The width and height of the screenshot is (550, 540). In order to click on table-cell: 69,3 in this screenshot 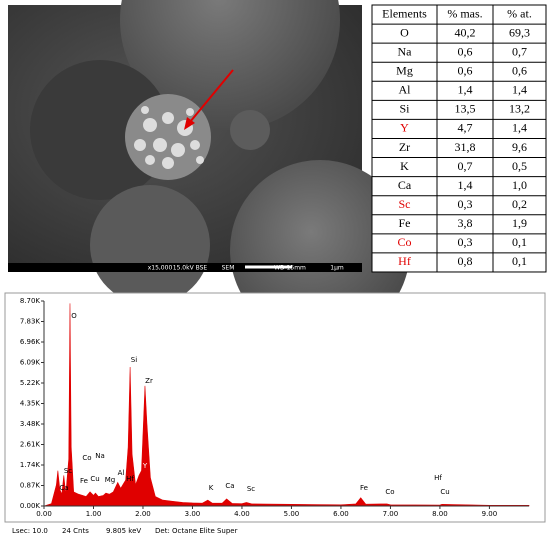, I will do `click(519, 32)`.